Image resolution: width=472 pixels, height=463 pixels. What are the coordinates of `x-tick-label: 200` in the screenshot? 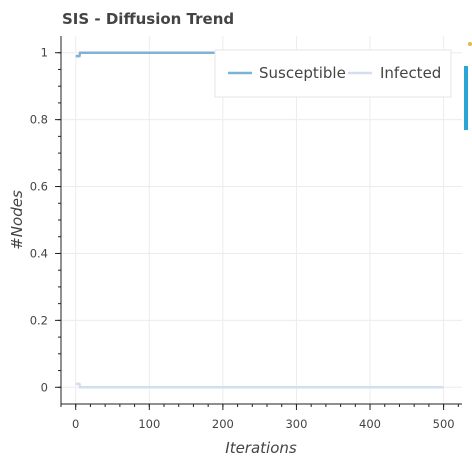 It's located at (223, 424).